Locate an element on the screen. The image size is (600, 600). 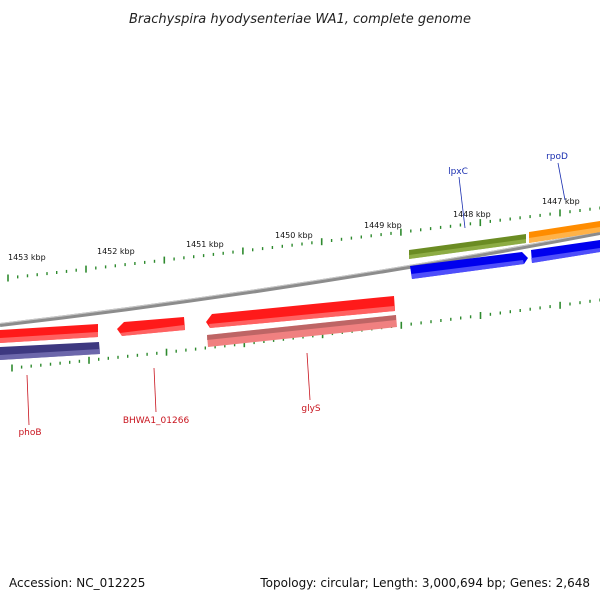
gene-label-lpxC: lpxC is located at coordinates (458, 172).